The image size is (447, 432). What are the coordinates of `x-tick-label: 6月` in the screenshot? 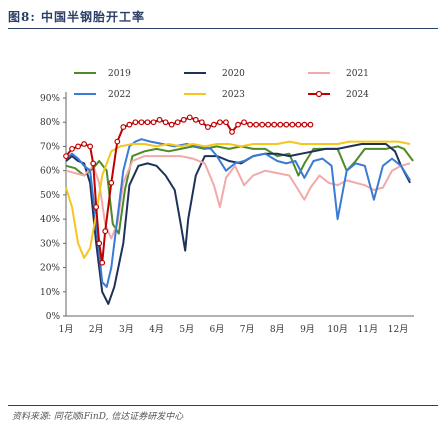 It's located at (217, 329).